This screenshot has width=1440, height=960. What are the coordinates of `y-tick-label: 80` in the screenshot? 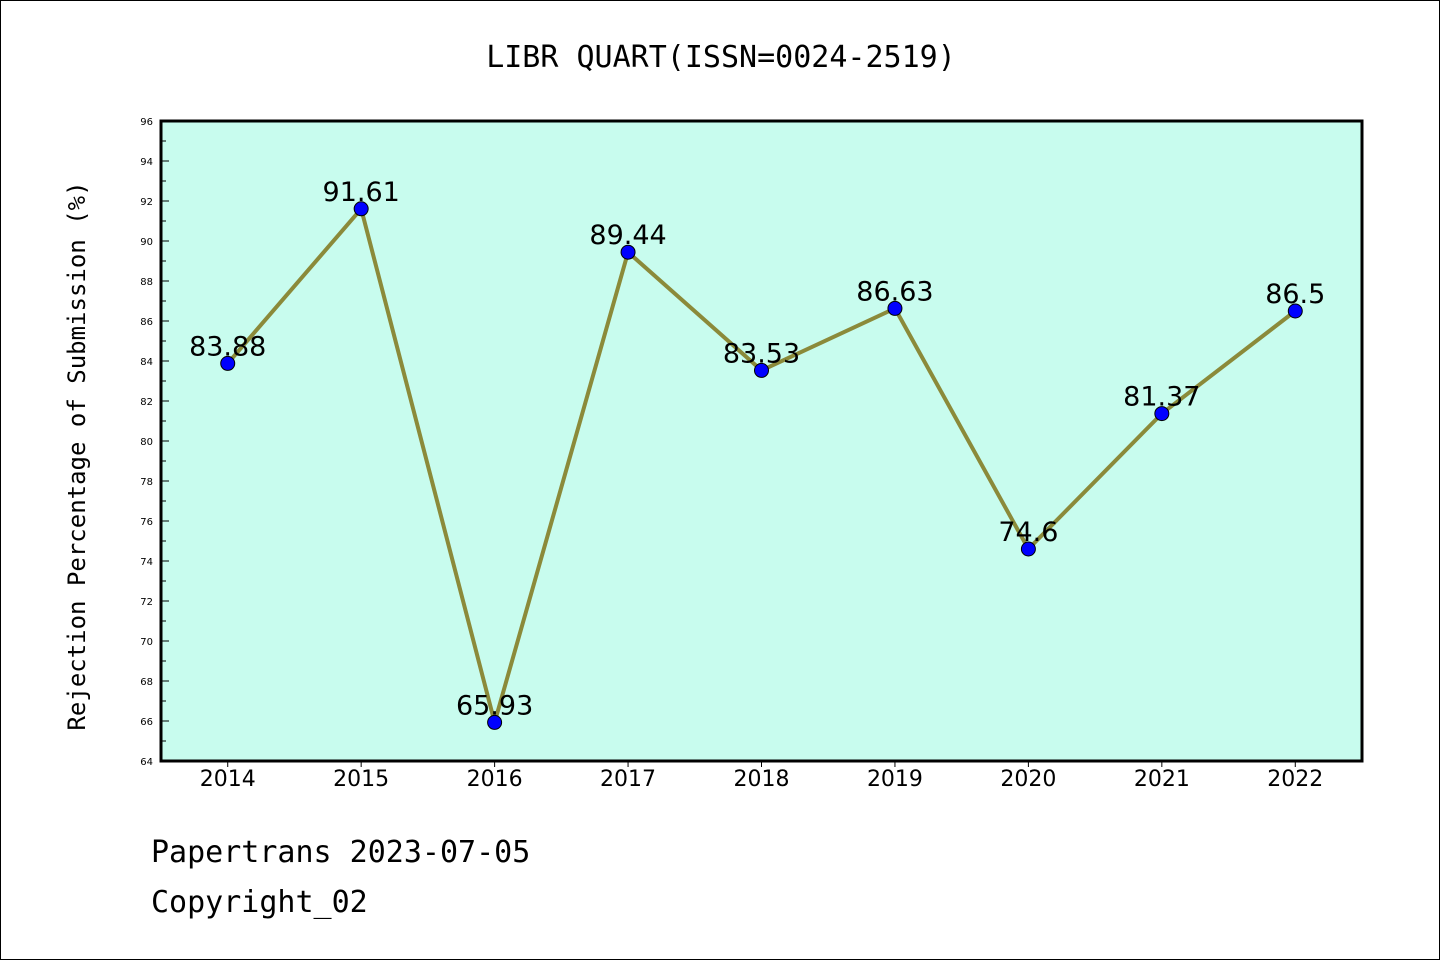 It's located at (146, 442).